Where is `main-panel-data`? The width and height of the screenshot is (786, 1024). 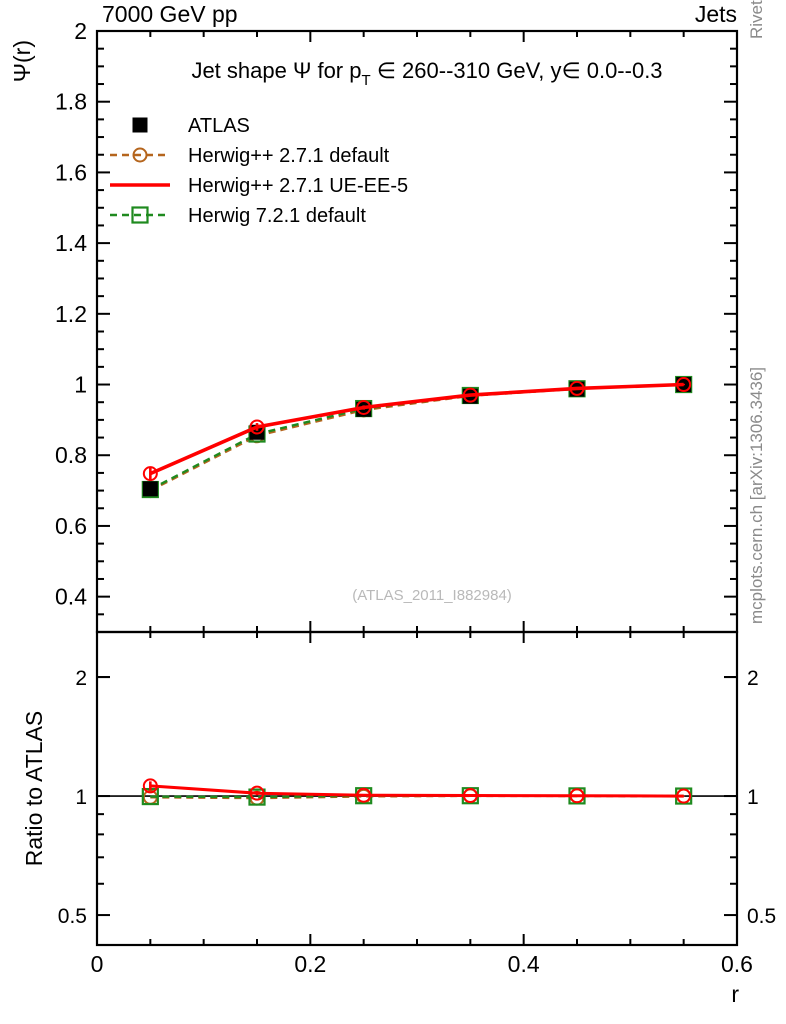
main-panel-data is located at coordinates (417, 437).